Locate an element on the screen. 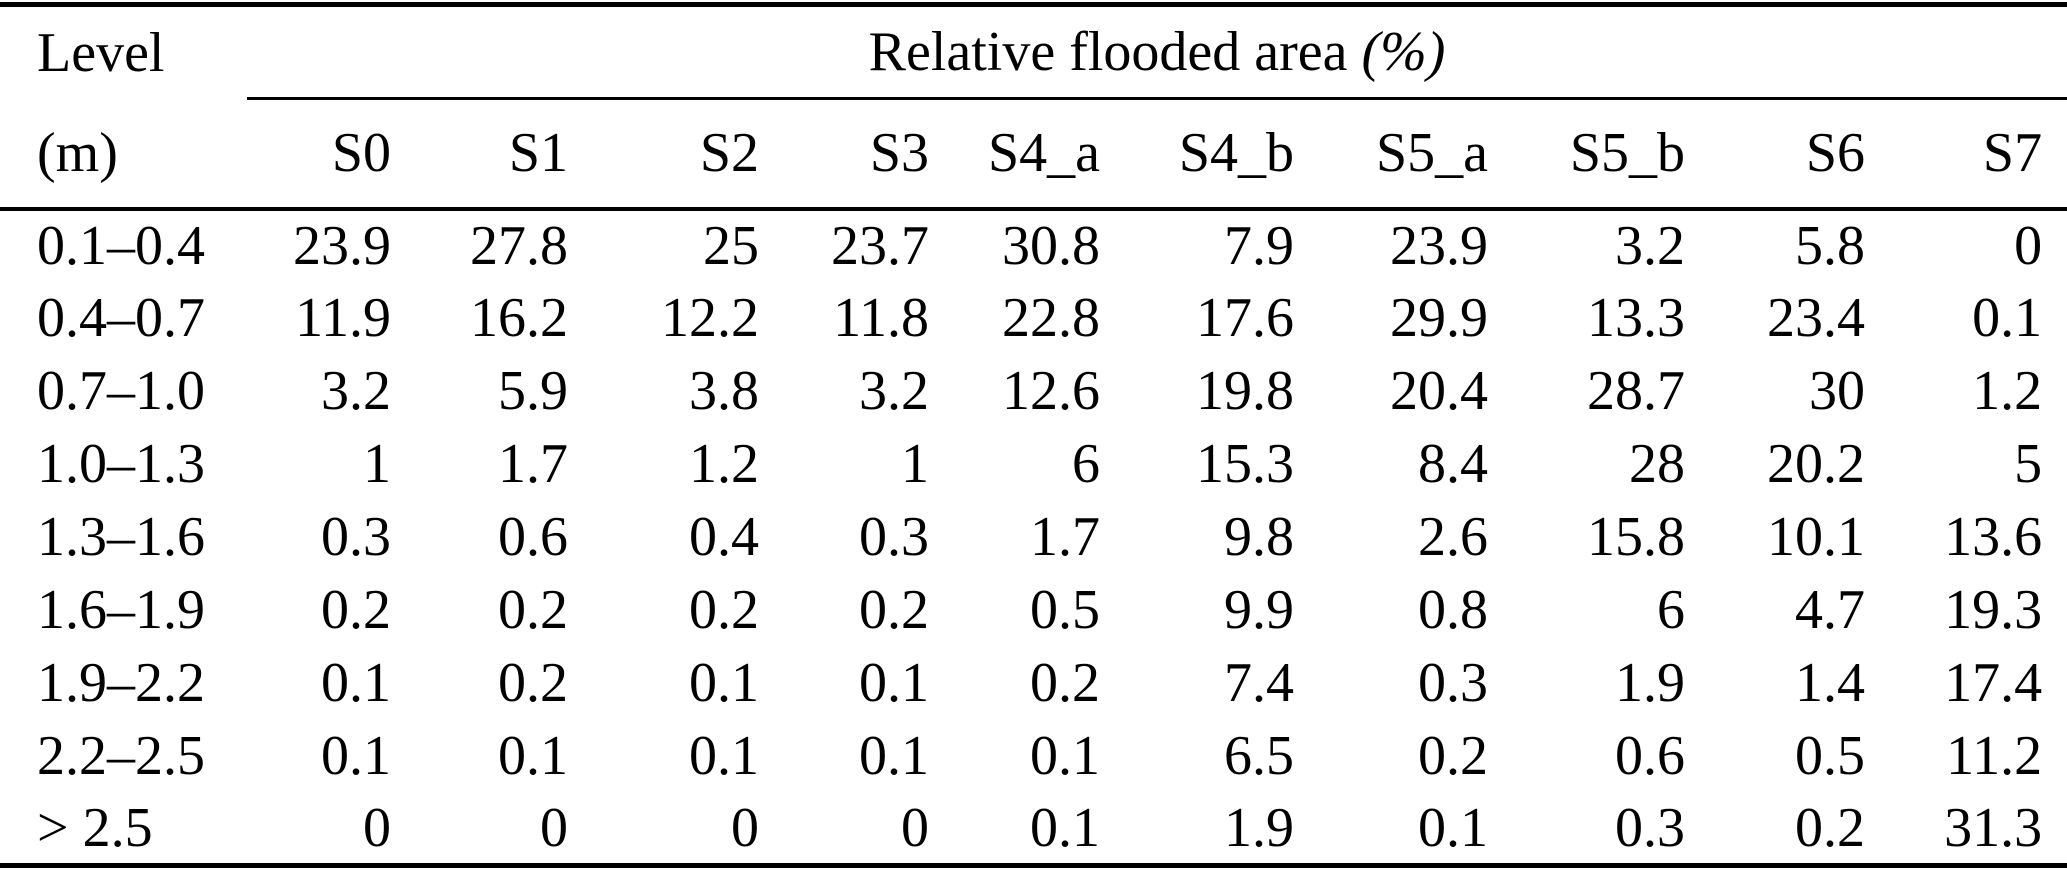  value-cell: 4.7 is located at coordinates (1830, 610).